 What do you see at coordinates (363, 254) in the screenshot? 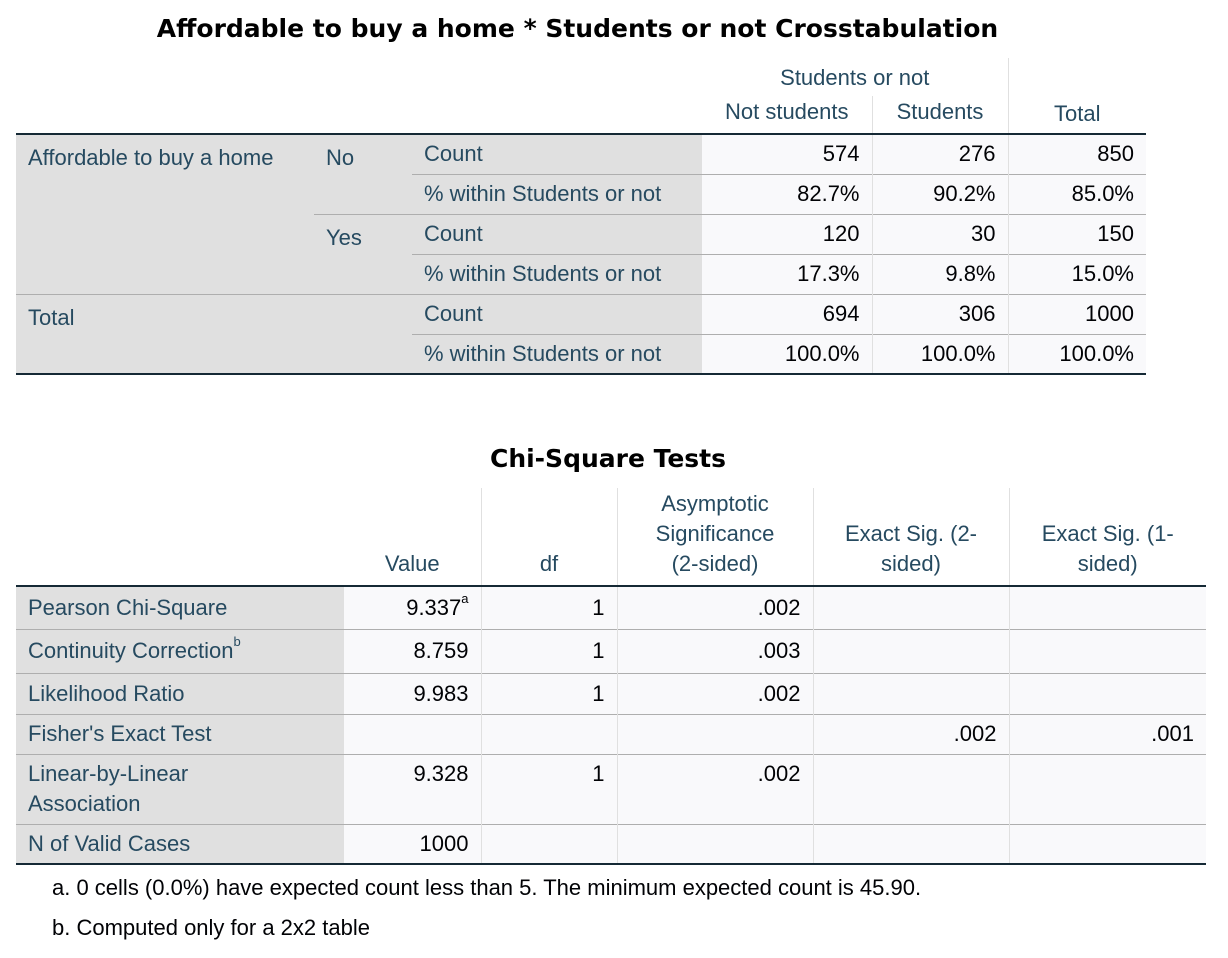
I see `row-group-yes: Yes` at bounding box center [363, 254].